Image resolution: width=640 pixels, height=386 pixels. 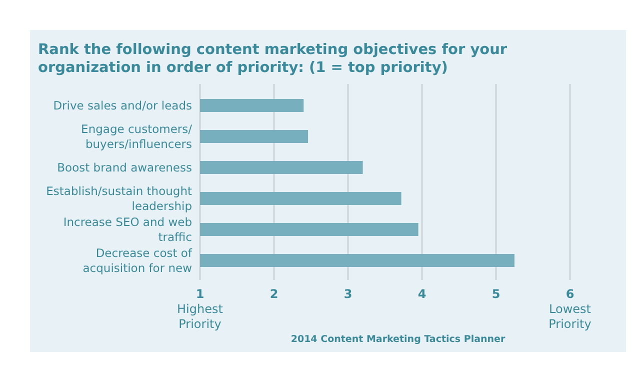 What do you see at coordinates (200, 309) in the screenshot?
I see `x-tick-label: 1 Highest Priority` at bounding box center [200, 309].